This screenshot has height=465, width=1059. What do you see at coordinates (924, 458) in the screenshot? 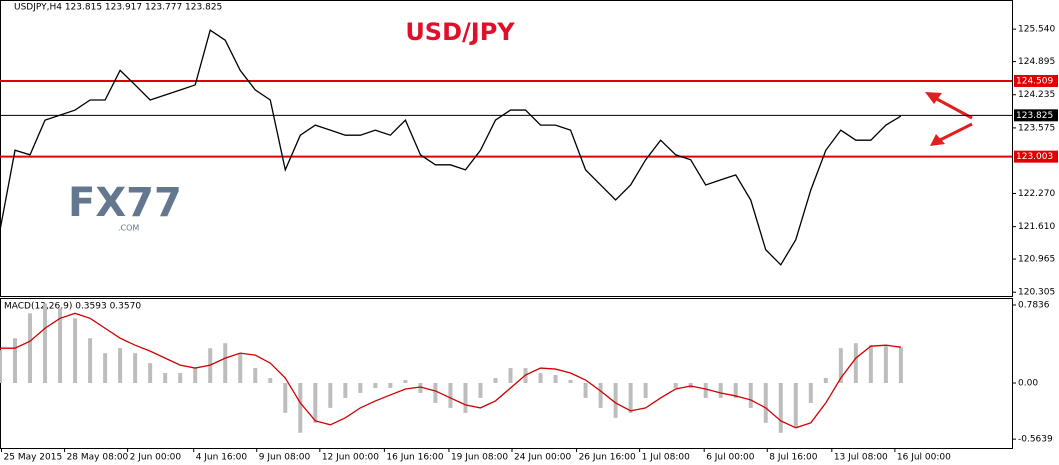
I see `x-tick-label: 16 Jul 00:00` at bounding box center [924, 458].